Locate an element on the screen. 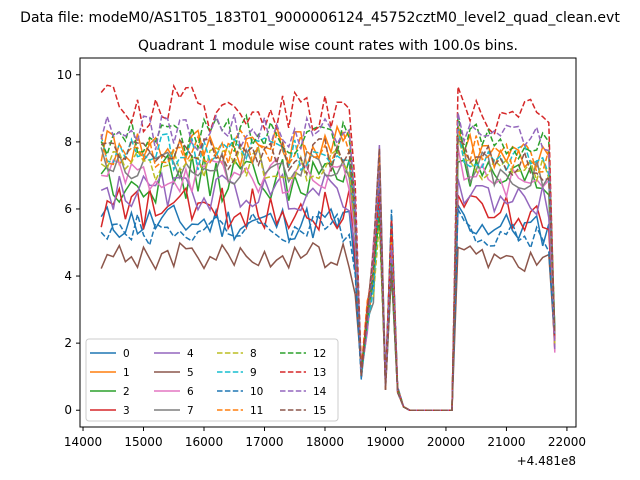 Image resolution: width=640 pixels, height=480 pixels. x-tick-label: 16000 is located at coordinates (204, 442).